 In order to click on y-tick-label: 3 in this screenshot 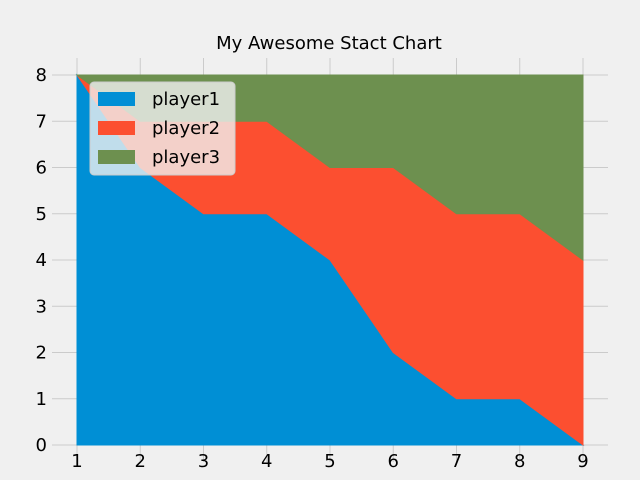, I will do `click(41, 306)`.